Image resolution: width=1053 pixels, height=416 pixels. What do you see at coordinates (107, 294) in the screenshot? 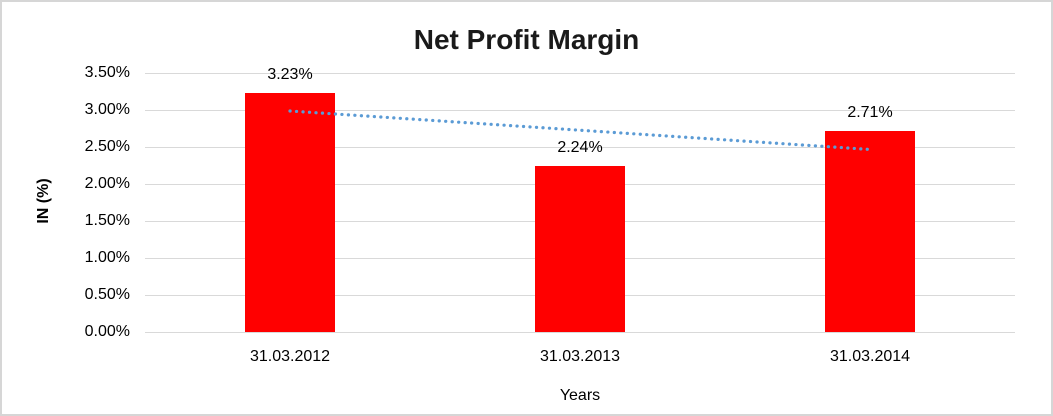
I see `y-axis-tick-label: 0.50%` at bounding box center [107, 294].